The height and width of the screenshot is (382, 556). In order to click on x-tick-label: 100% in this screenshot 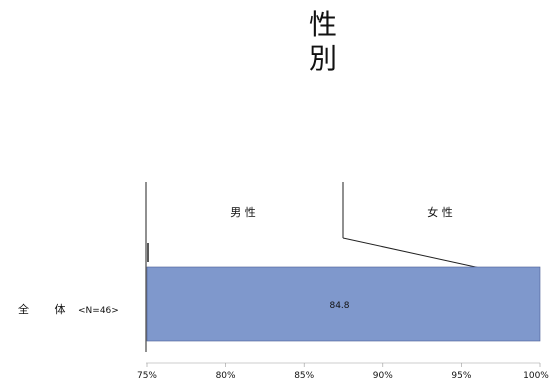, I will do `click(536, 376)`.